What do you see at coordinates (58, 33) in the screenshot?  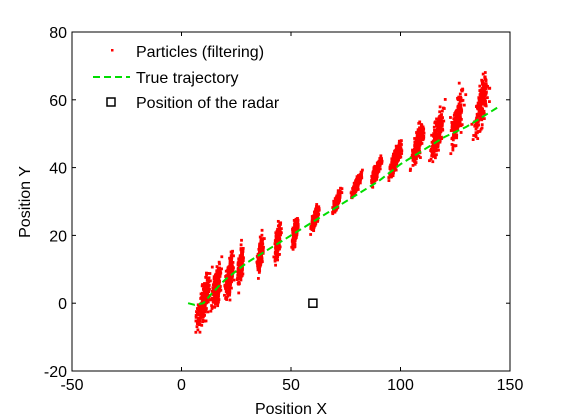 I see `y-tick-label: 80` at bounding box center [58, 33].